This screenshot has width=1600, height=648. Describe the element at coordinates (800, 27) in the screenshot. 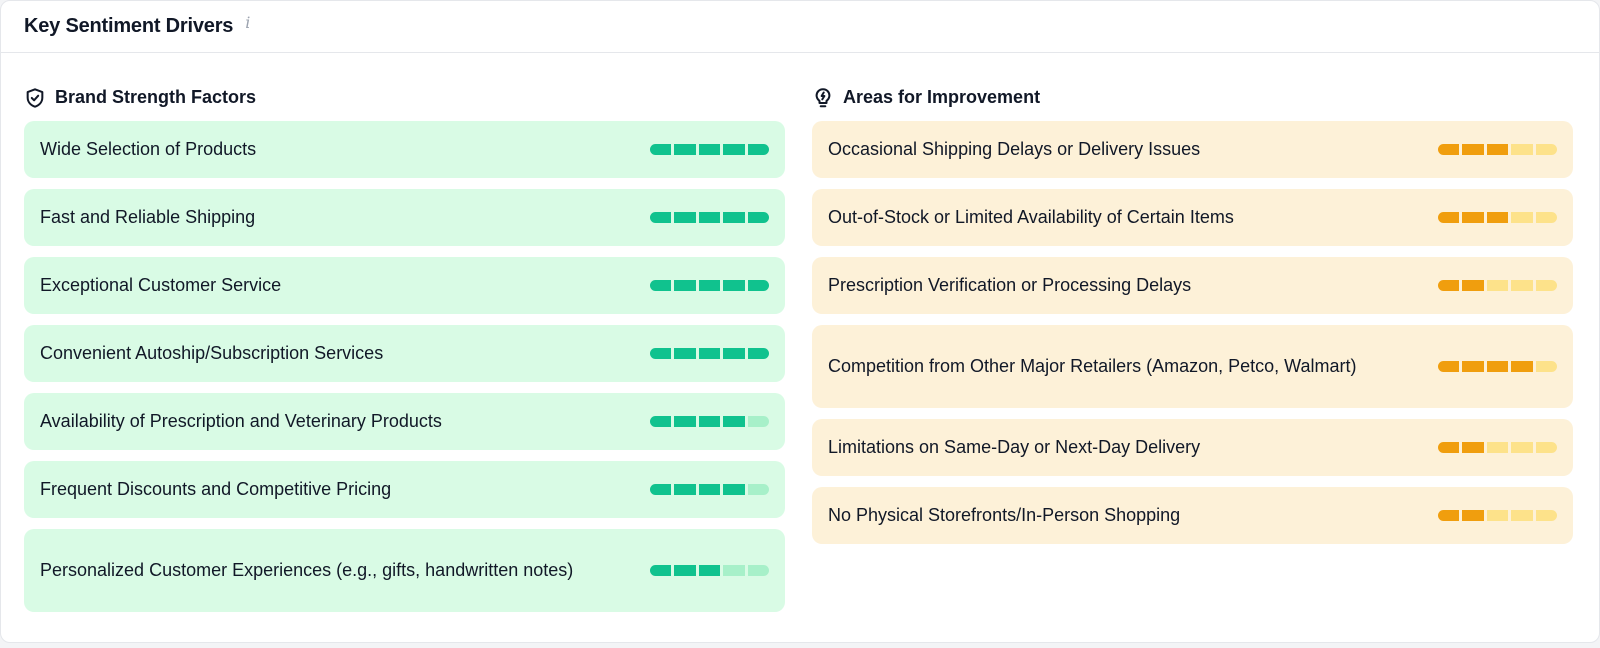

I see `card-header: Key Sentiment Drivers i` at that location.